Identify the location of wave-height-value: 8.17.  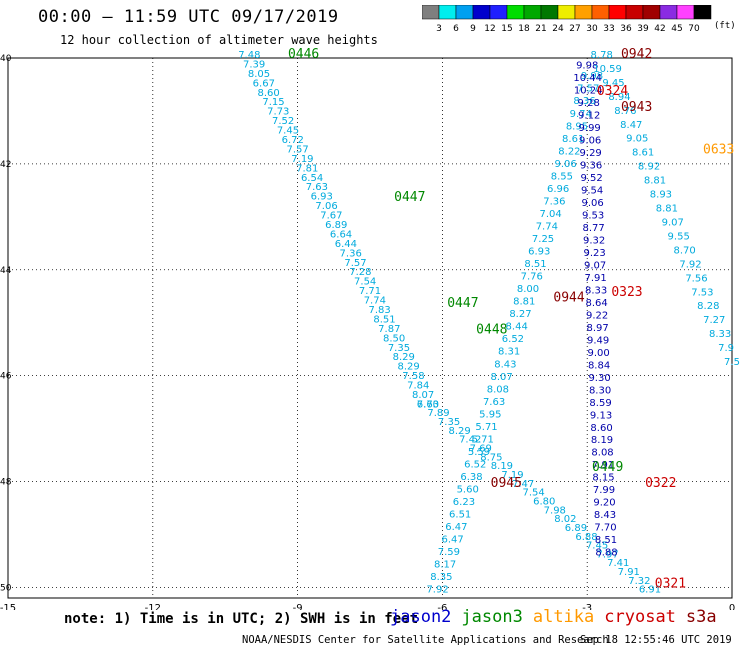
(445, 565).